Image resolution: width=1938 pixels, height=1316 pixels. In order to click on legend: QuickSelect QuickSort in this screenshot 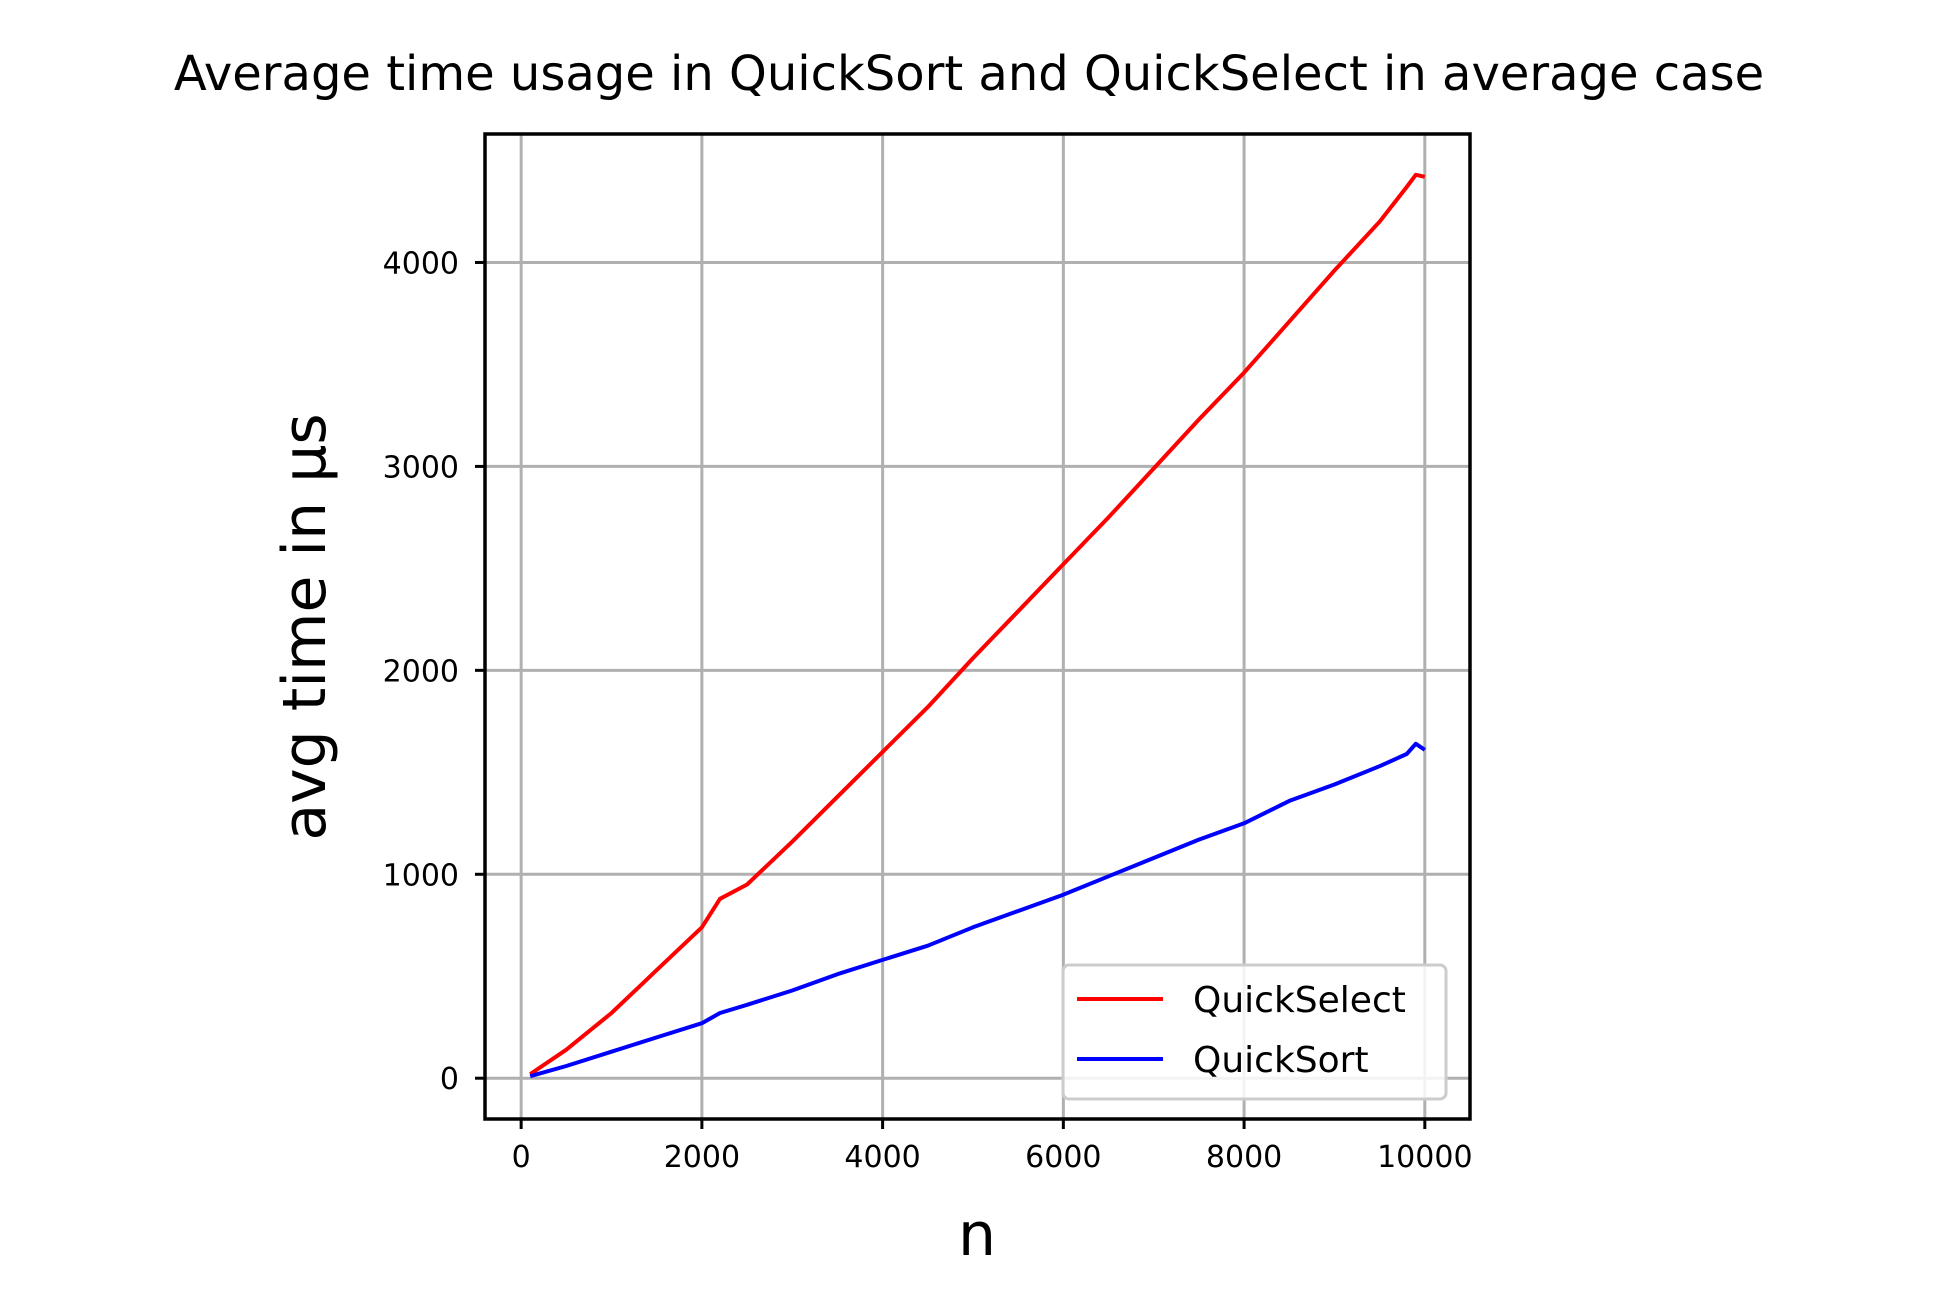, I will do `click(1254, 1032)`.